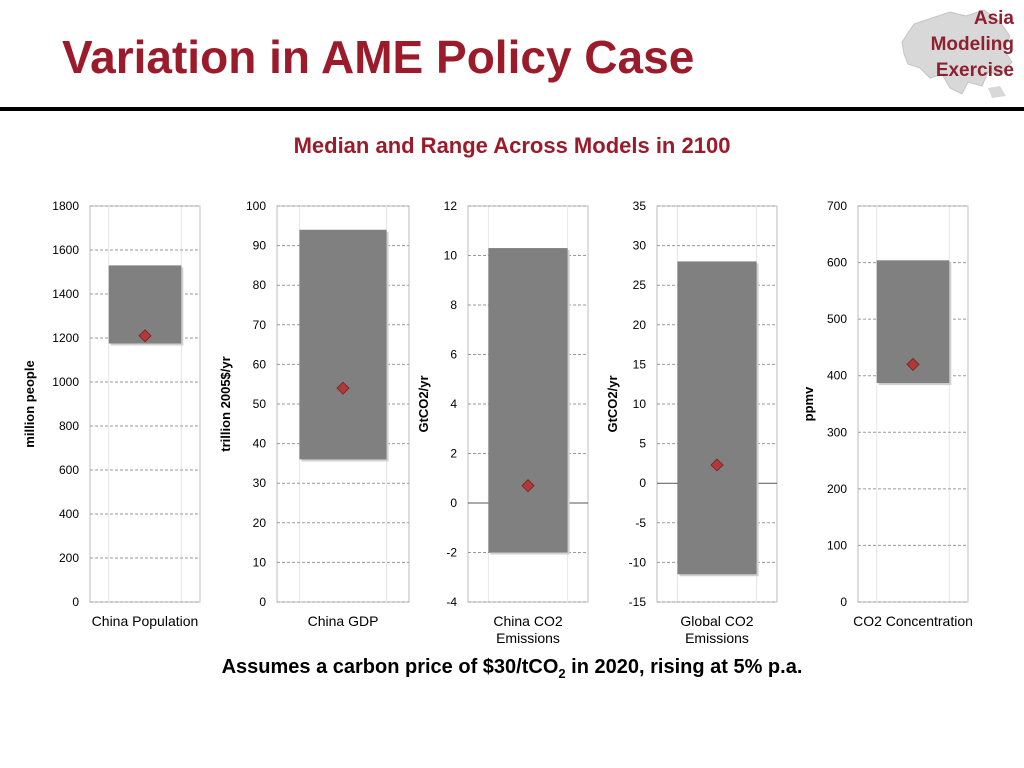 The width and height of the screenshot is (1024, 768). I want to click on footnote-subscript: 2, so click(562, 673).